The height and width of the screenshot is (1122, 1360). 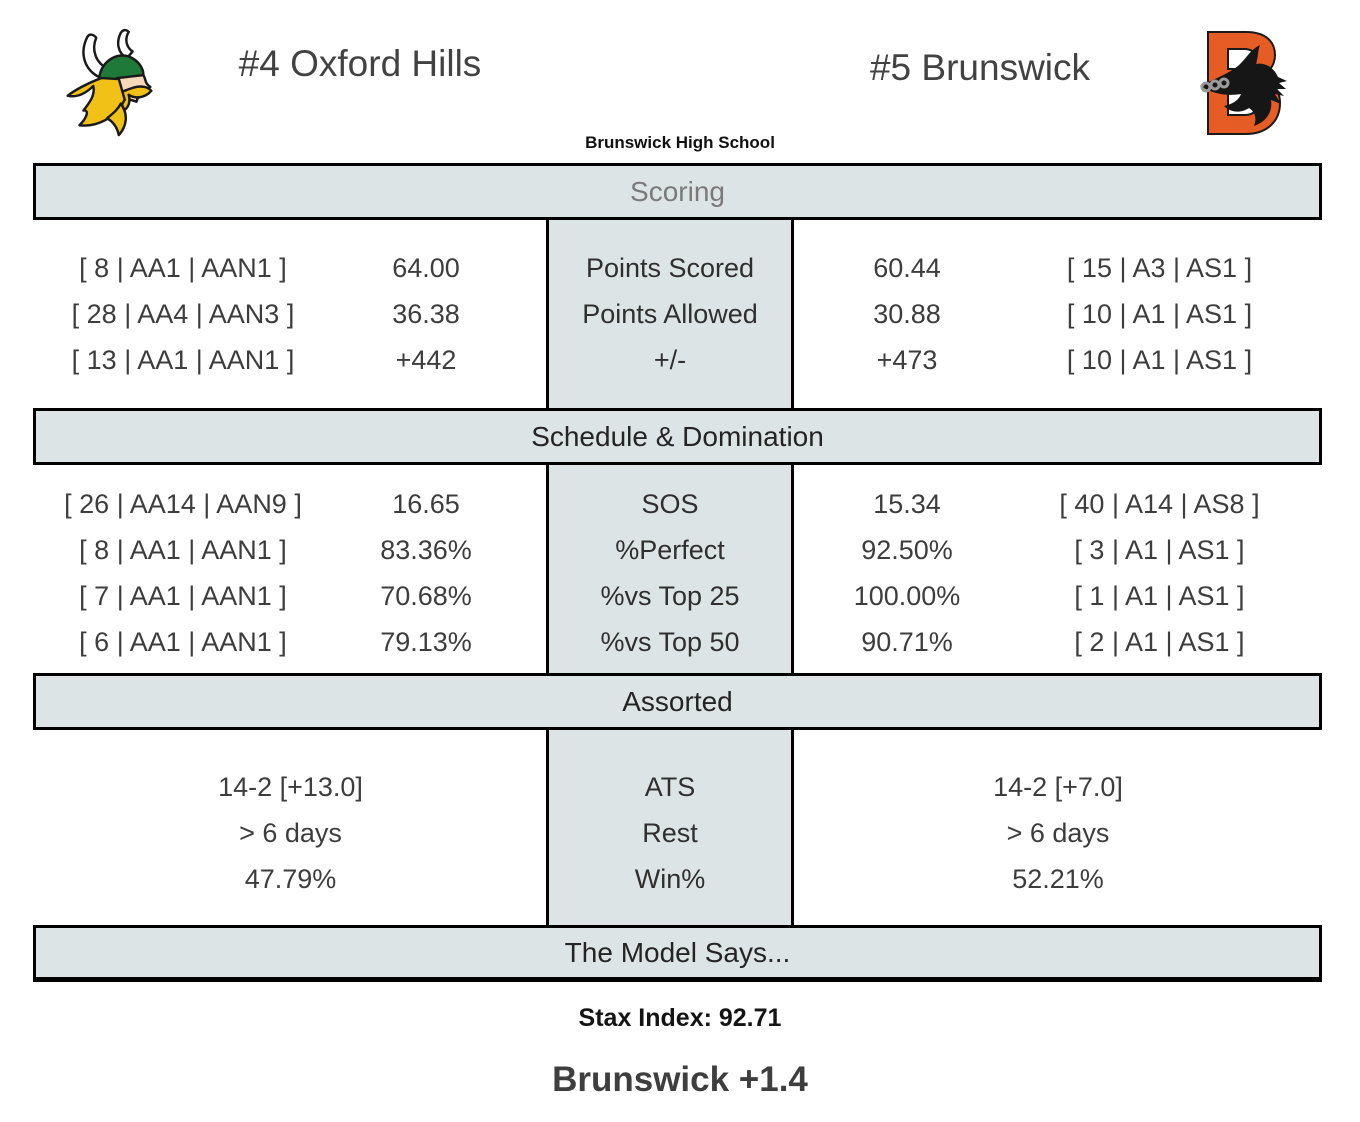 What do you see at coordinates (183, 360) in the screenshot?
I see `rank-badge: [ 13 | AA1 | AAN1 ]` at bounding box center [183, 360].